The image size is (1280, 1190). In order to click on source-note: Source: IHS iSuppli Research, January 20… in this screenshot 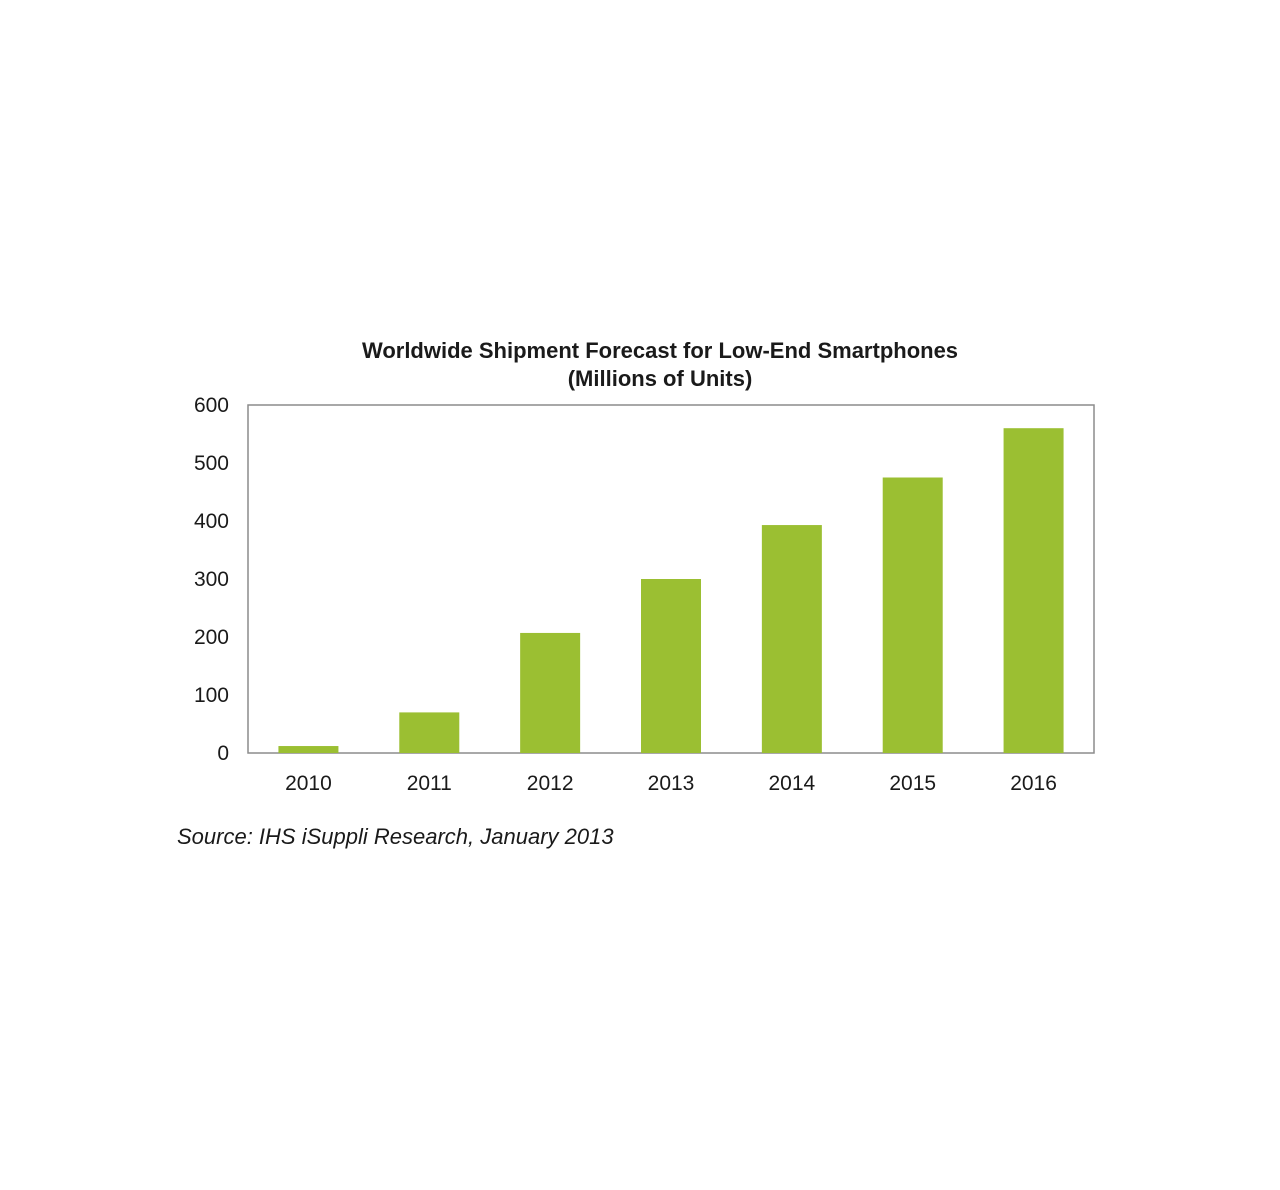, I will do `click(395, 836)`.